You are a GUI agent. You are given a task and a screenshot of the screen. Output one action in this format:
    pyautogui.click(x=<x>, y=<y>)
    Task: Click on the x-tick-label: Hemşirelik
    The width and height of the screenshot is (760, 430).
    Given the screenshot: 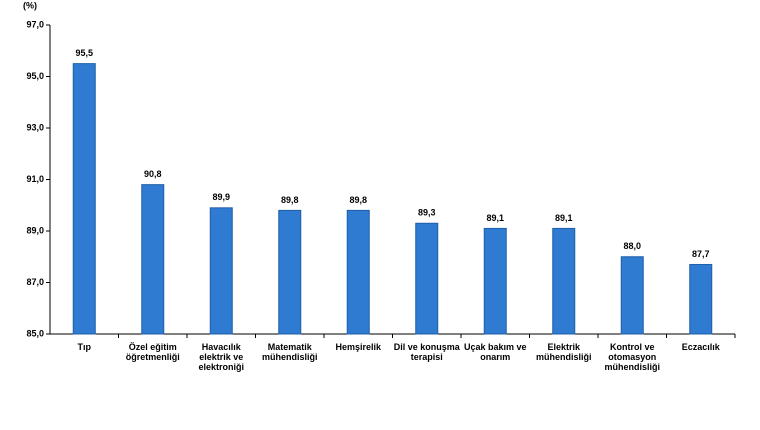 What is the action you would take?
    pyautogui.click(x=358, y=347)
    